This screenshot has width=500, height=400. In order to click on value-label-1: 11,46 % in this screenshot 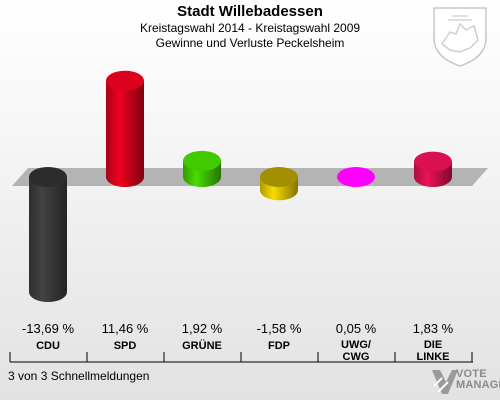, I will do `click(125, 328)`.